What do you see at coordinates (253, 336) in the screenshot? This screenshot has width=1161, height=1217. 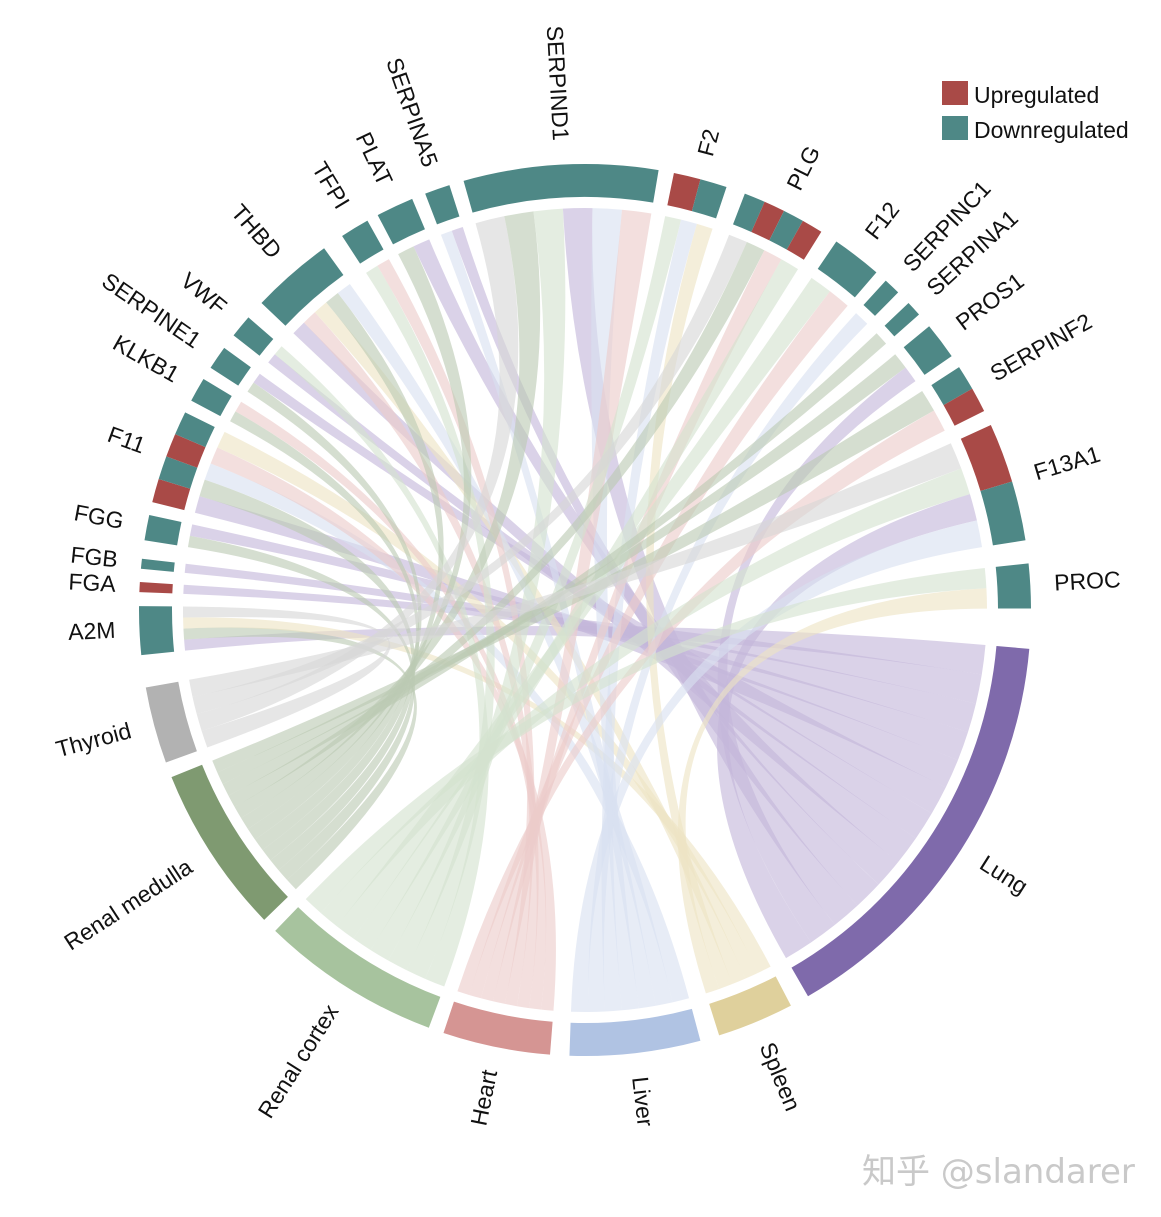 I see `gene-arc-vwf` at bounding box center [253, 336].